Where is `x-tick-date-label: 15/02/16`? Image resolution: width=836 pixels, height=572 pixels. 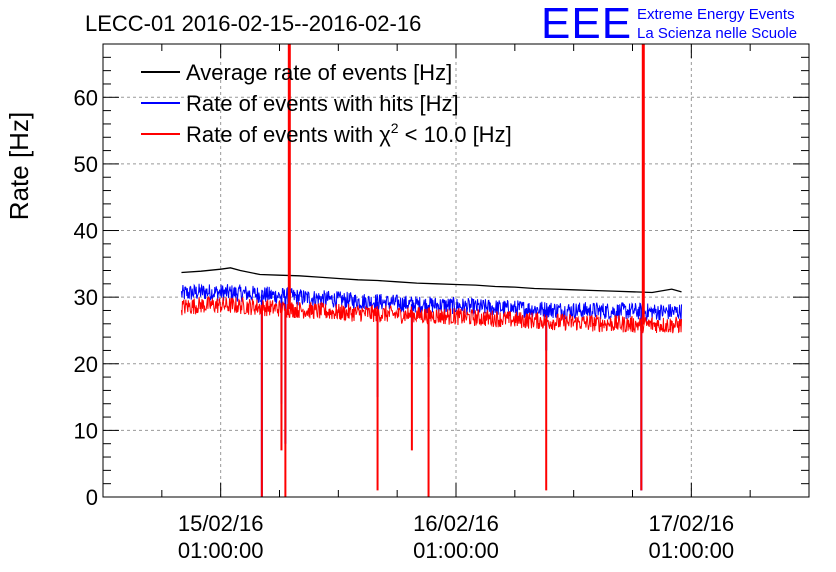 x-tick-date-label: 15/02/16 is located at coordinates (221, 523).